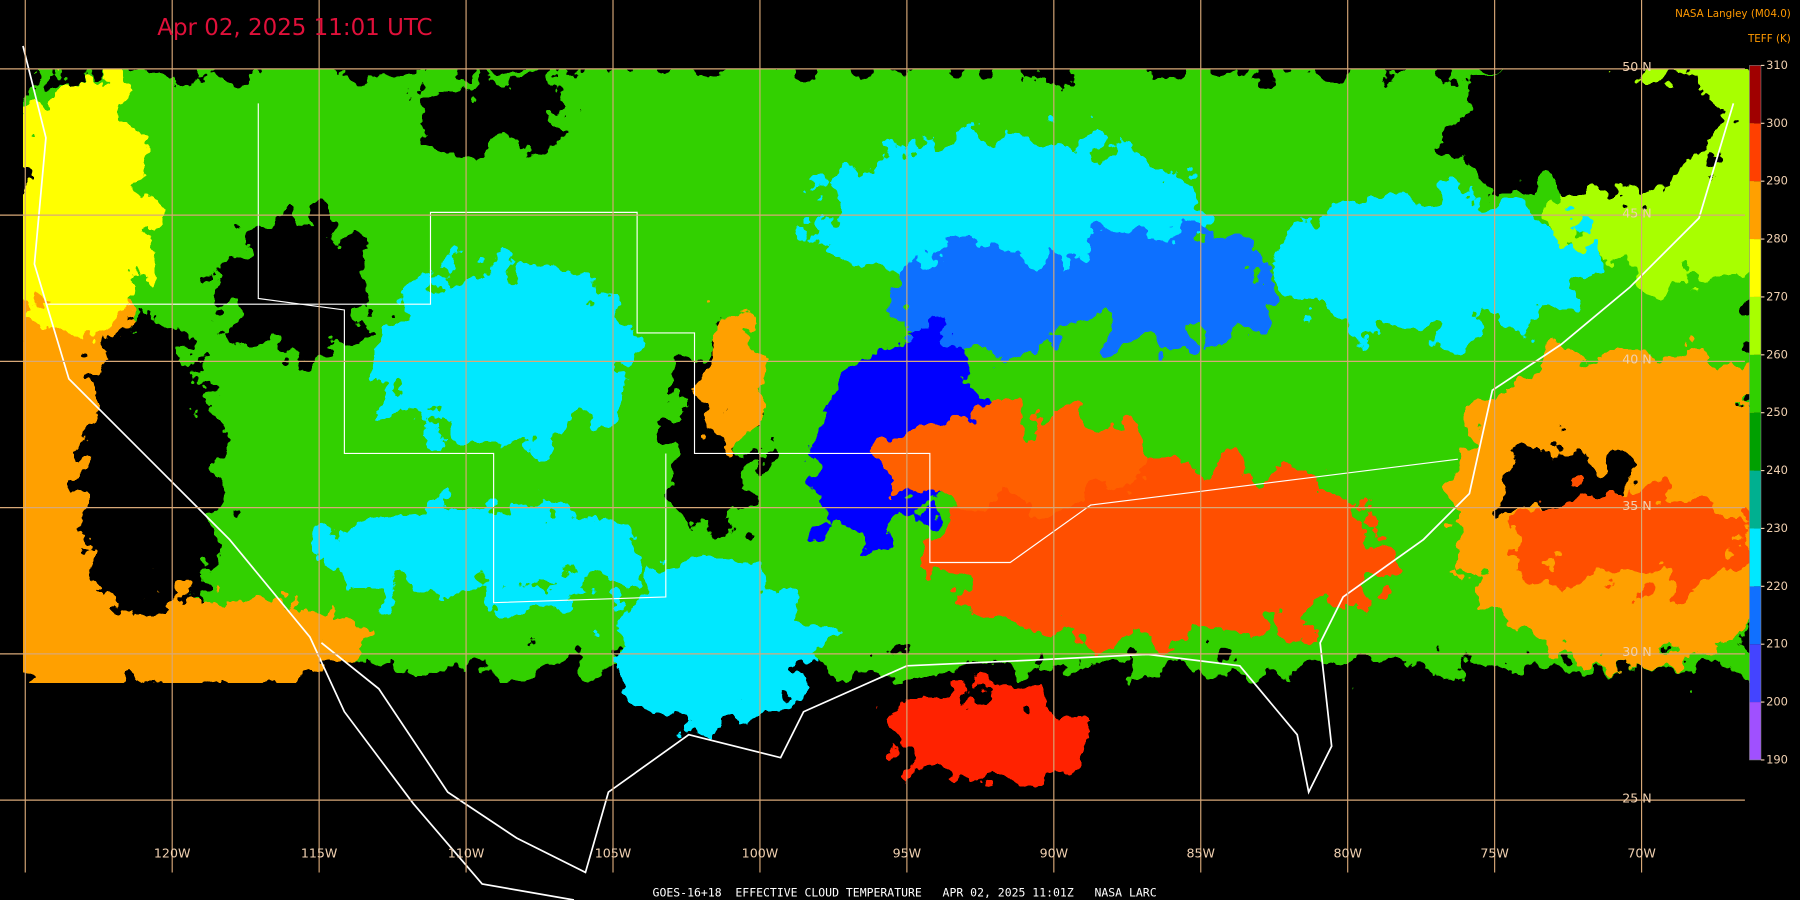 The image size is (1800, 900). I want to click on lat-label: 50 N, so click(1636, 66).